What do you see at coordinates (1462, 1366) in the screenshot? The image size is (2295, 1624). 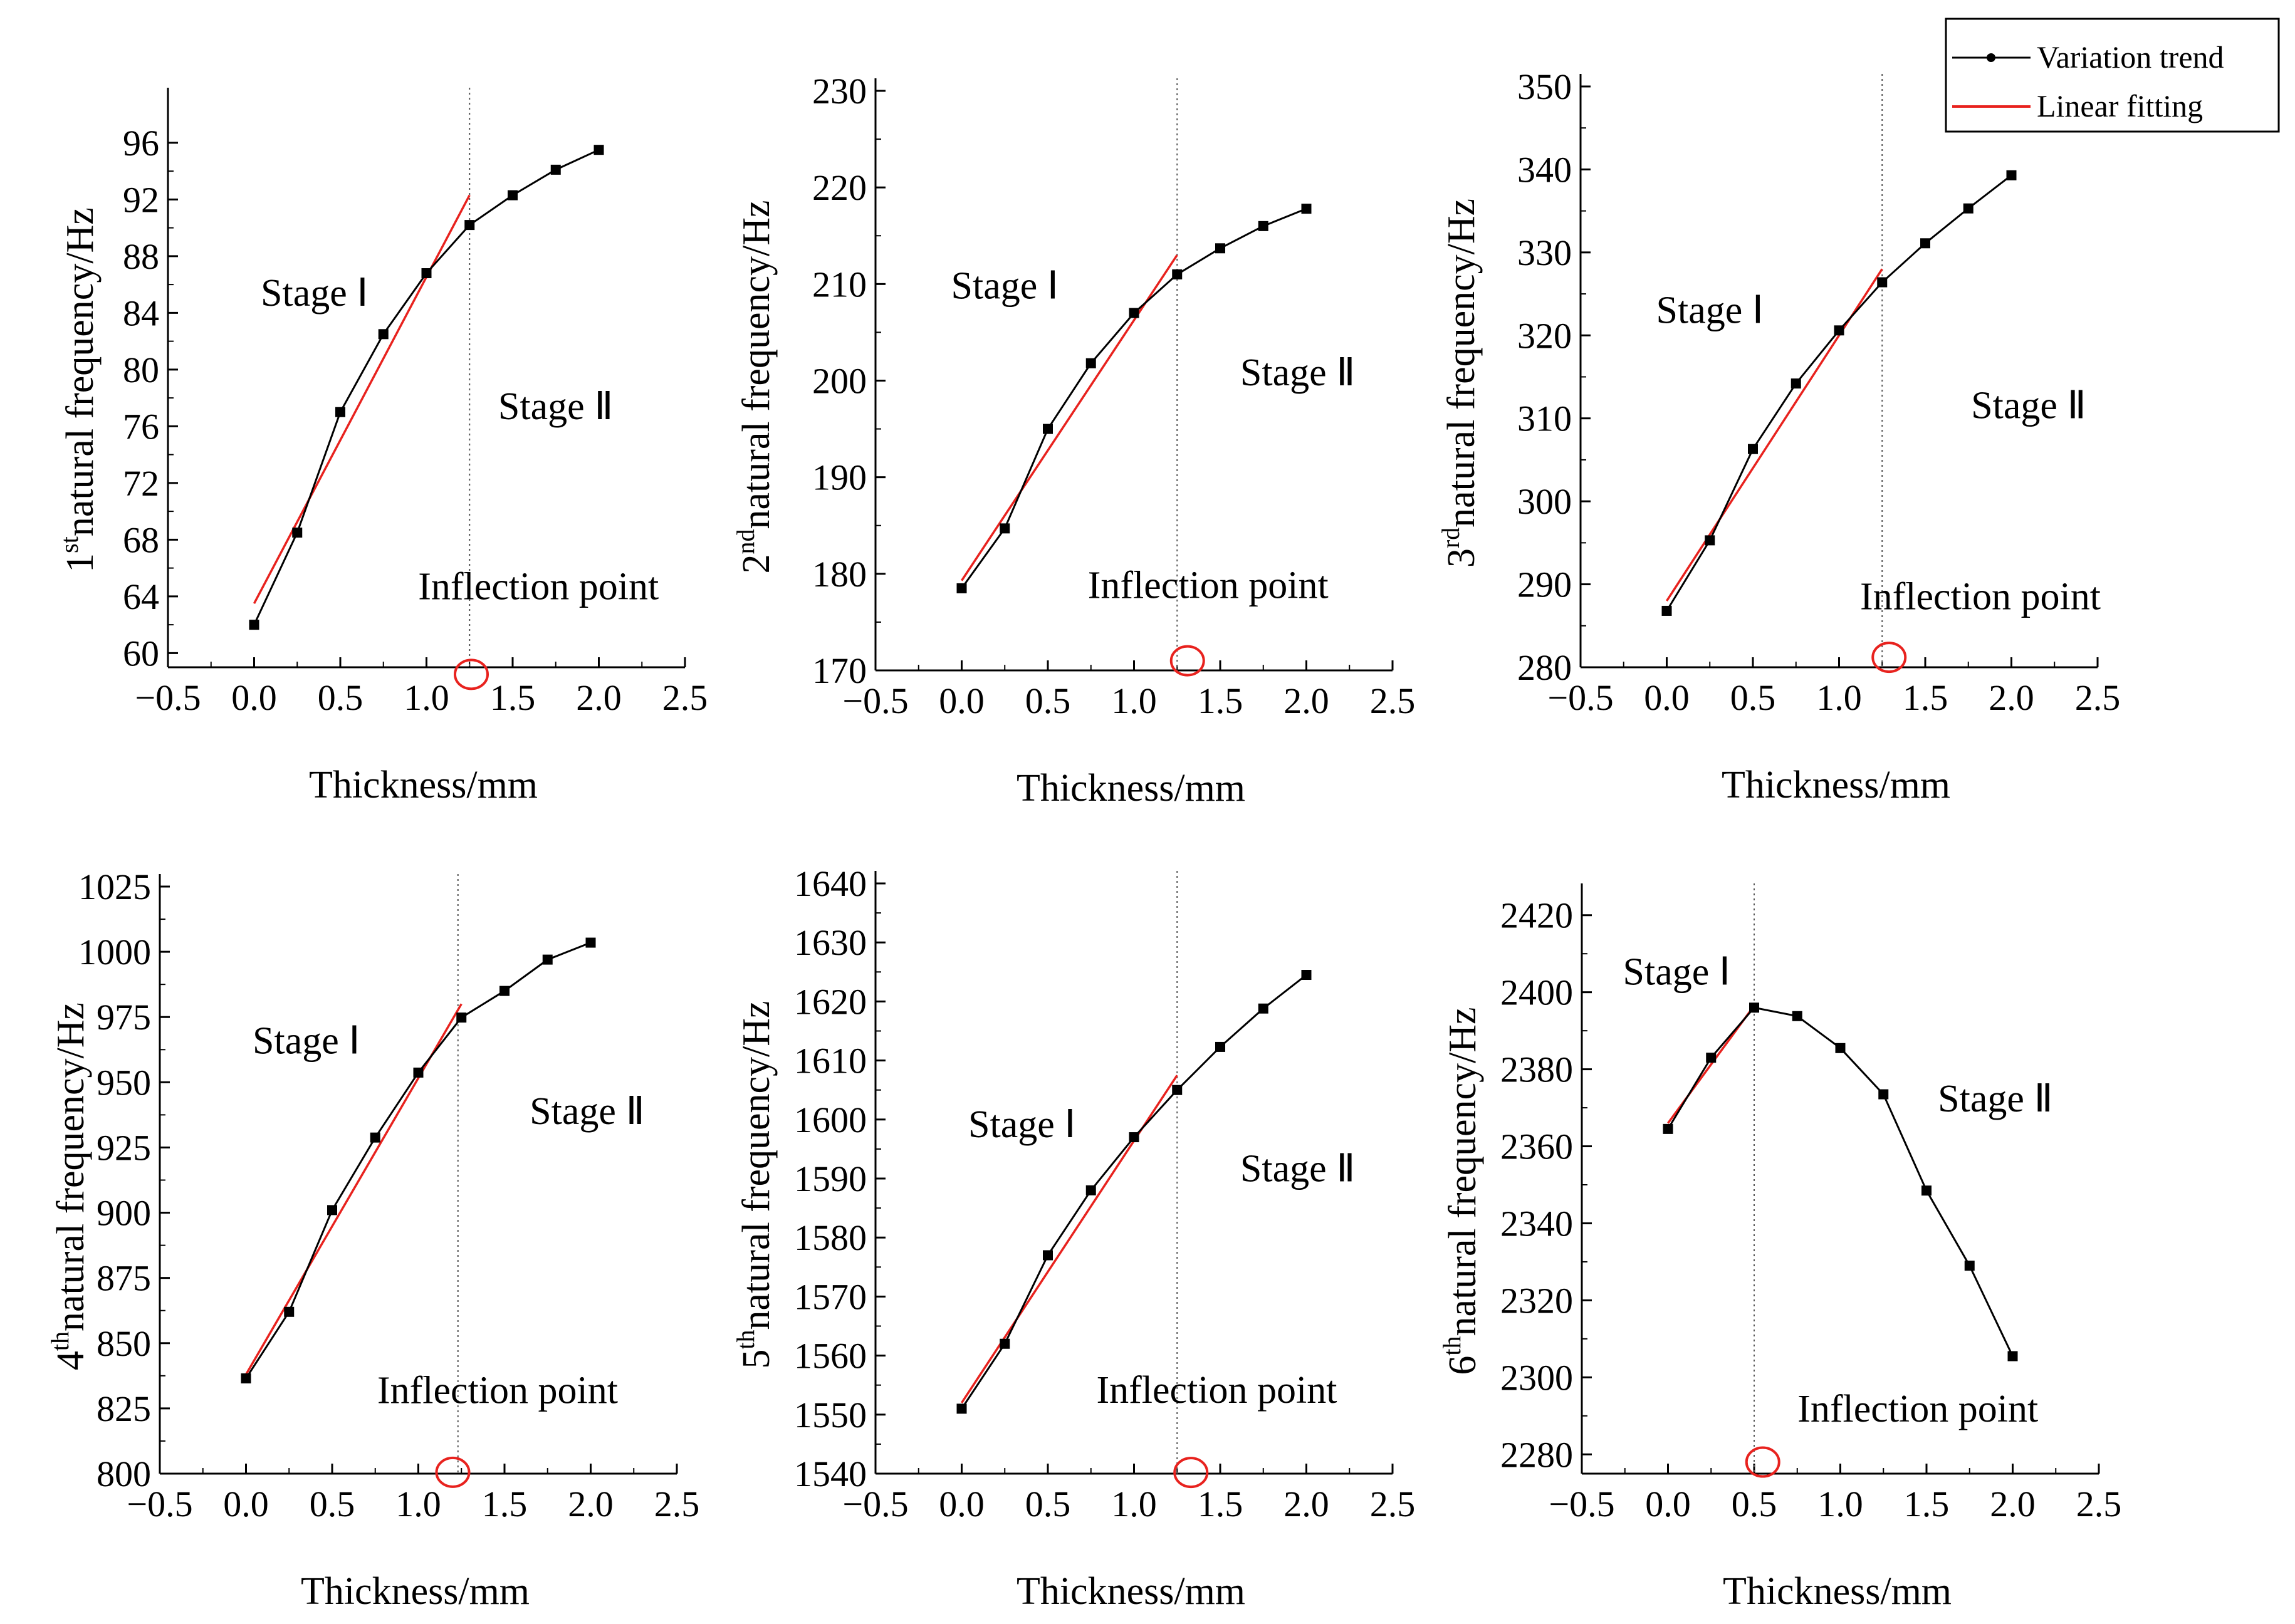 I see `y-axis-title-ordinal: 6` at bounding box center [1462, 1366].